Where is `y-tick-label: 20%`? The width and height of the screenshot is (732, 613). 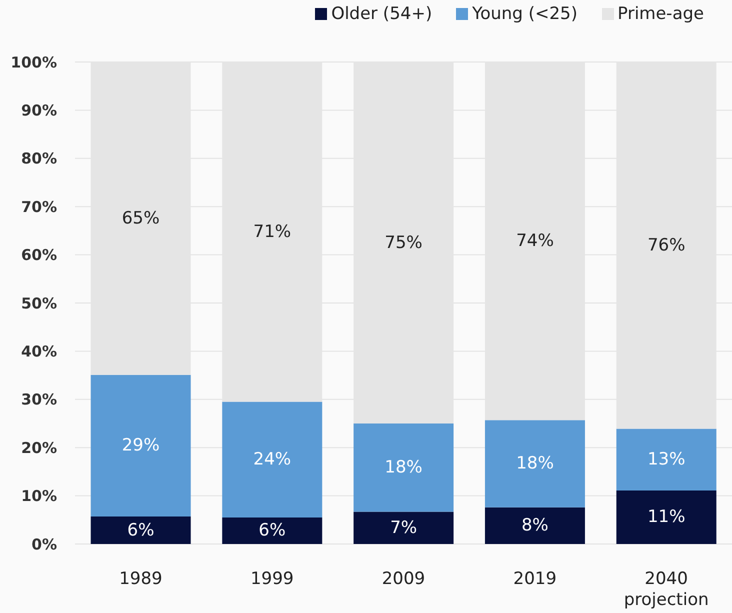
y-tick-label: 20% is located at coordinates (39, 447).